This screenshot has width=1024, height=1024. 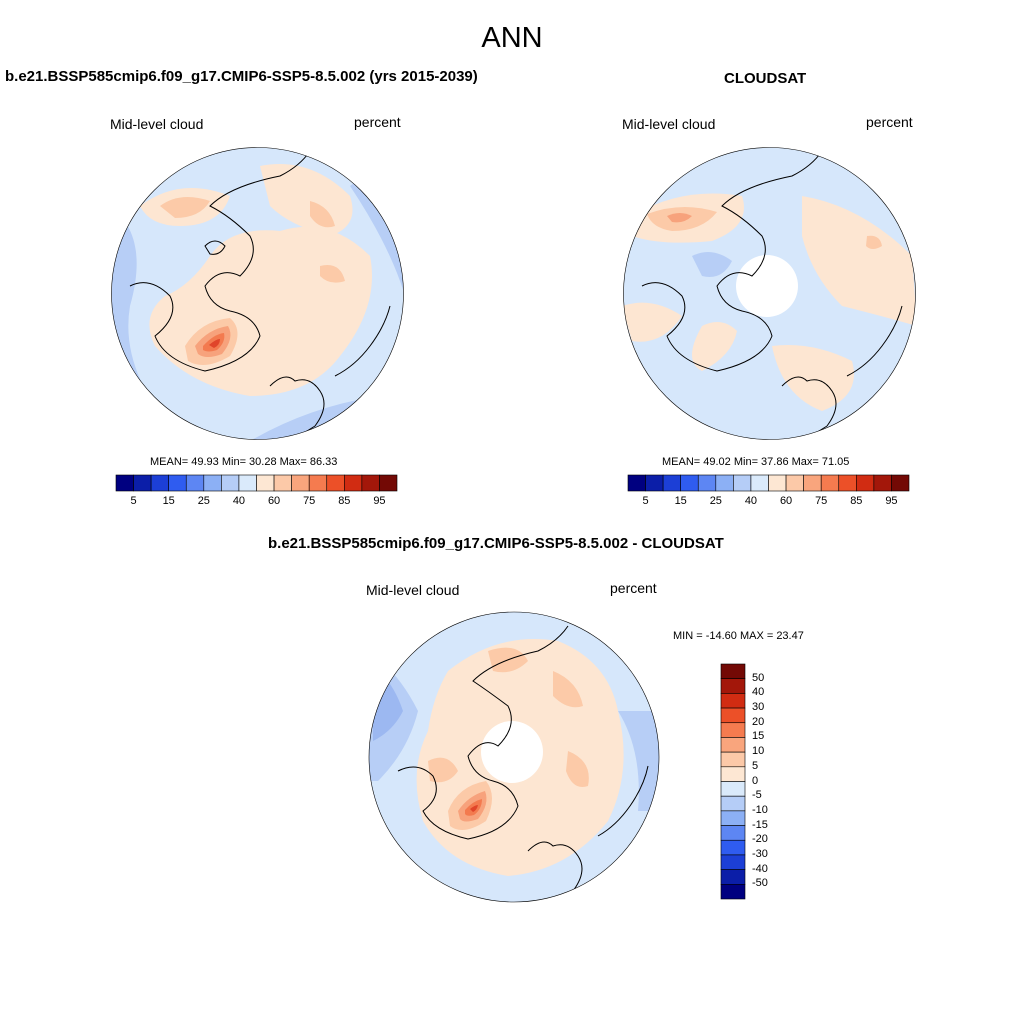 I want to click on colorbar-tick-label: -5, so click(x=757, y=795).